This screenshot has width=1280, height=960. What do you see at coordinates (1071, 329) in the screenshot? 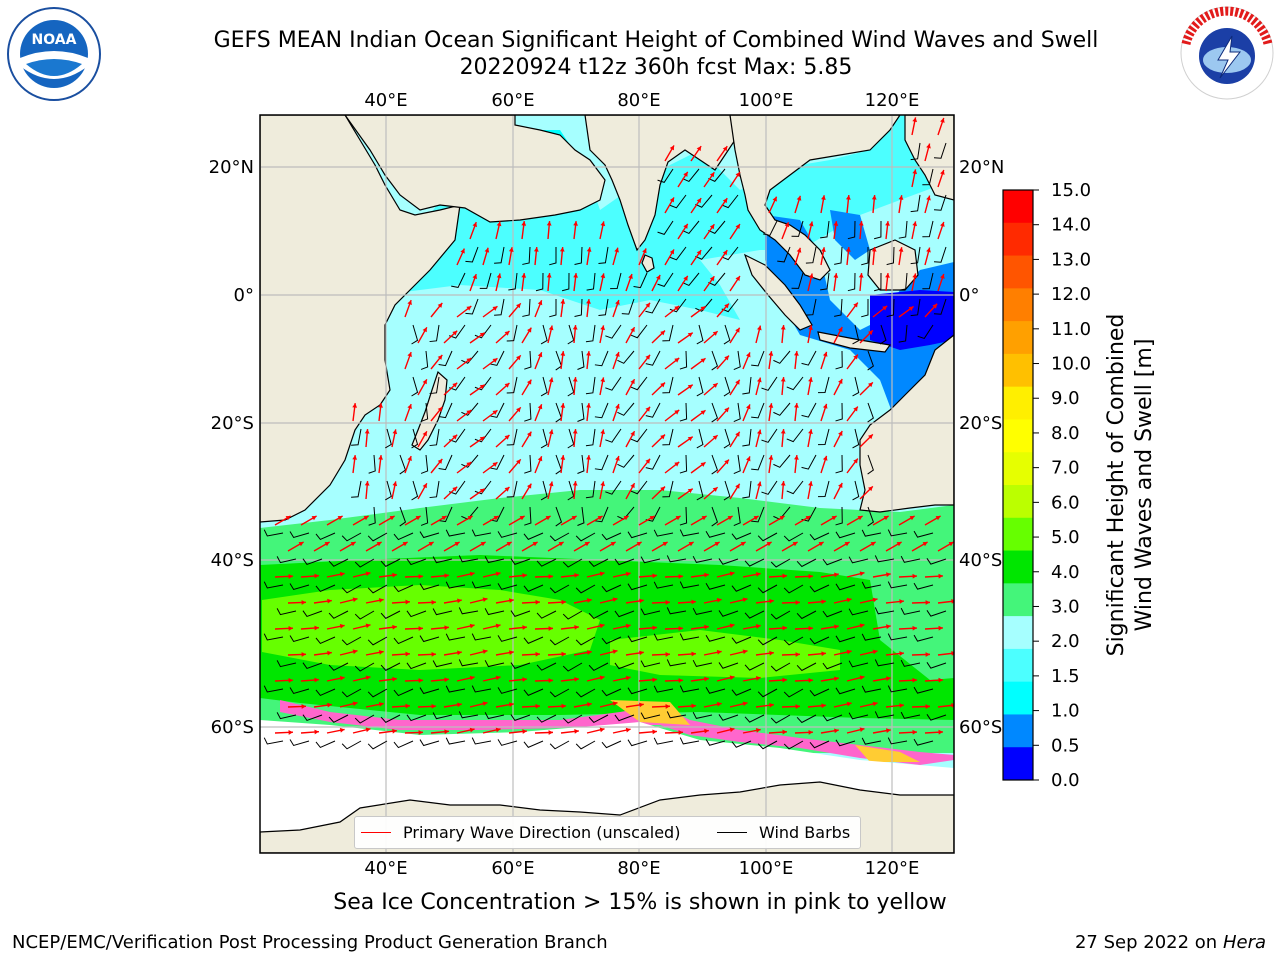
I see `colorbar-tick-label: 11.0` at bounding box center [1071, 329].